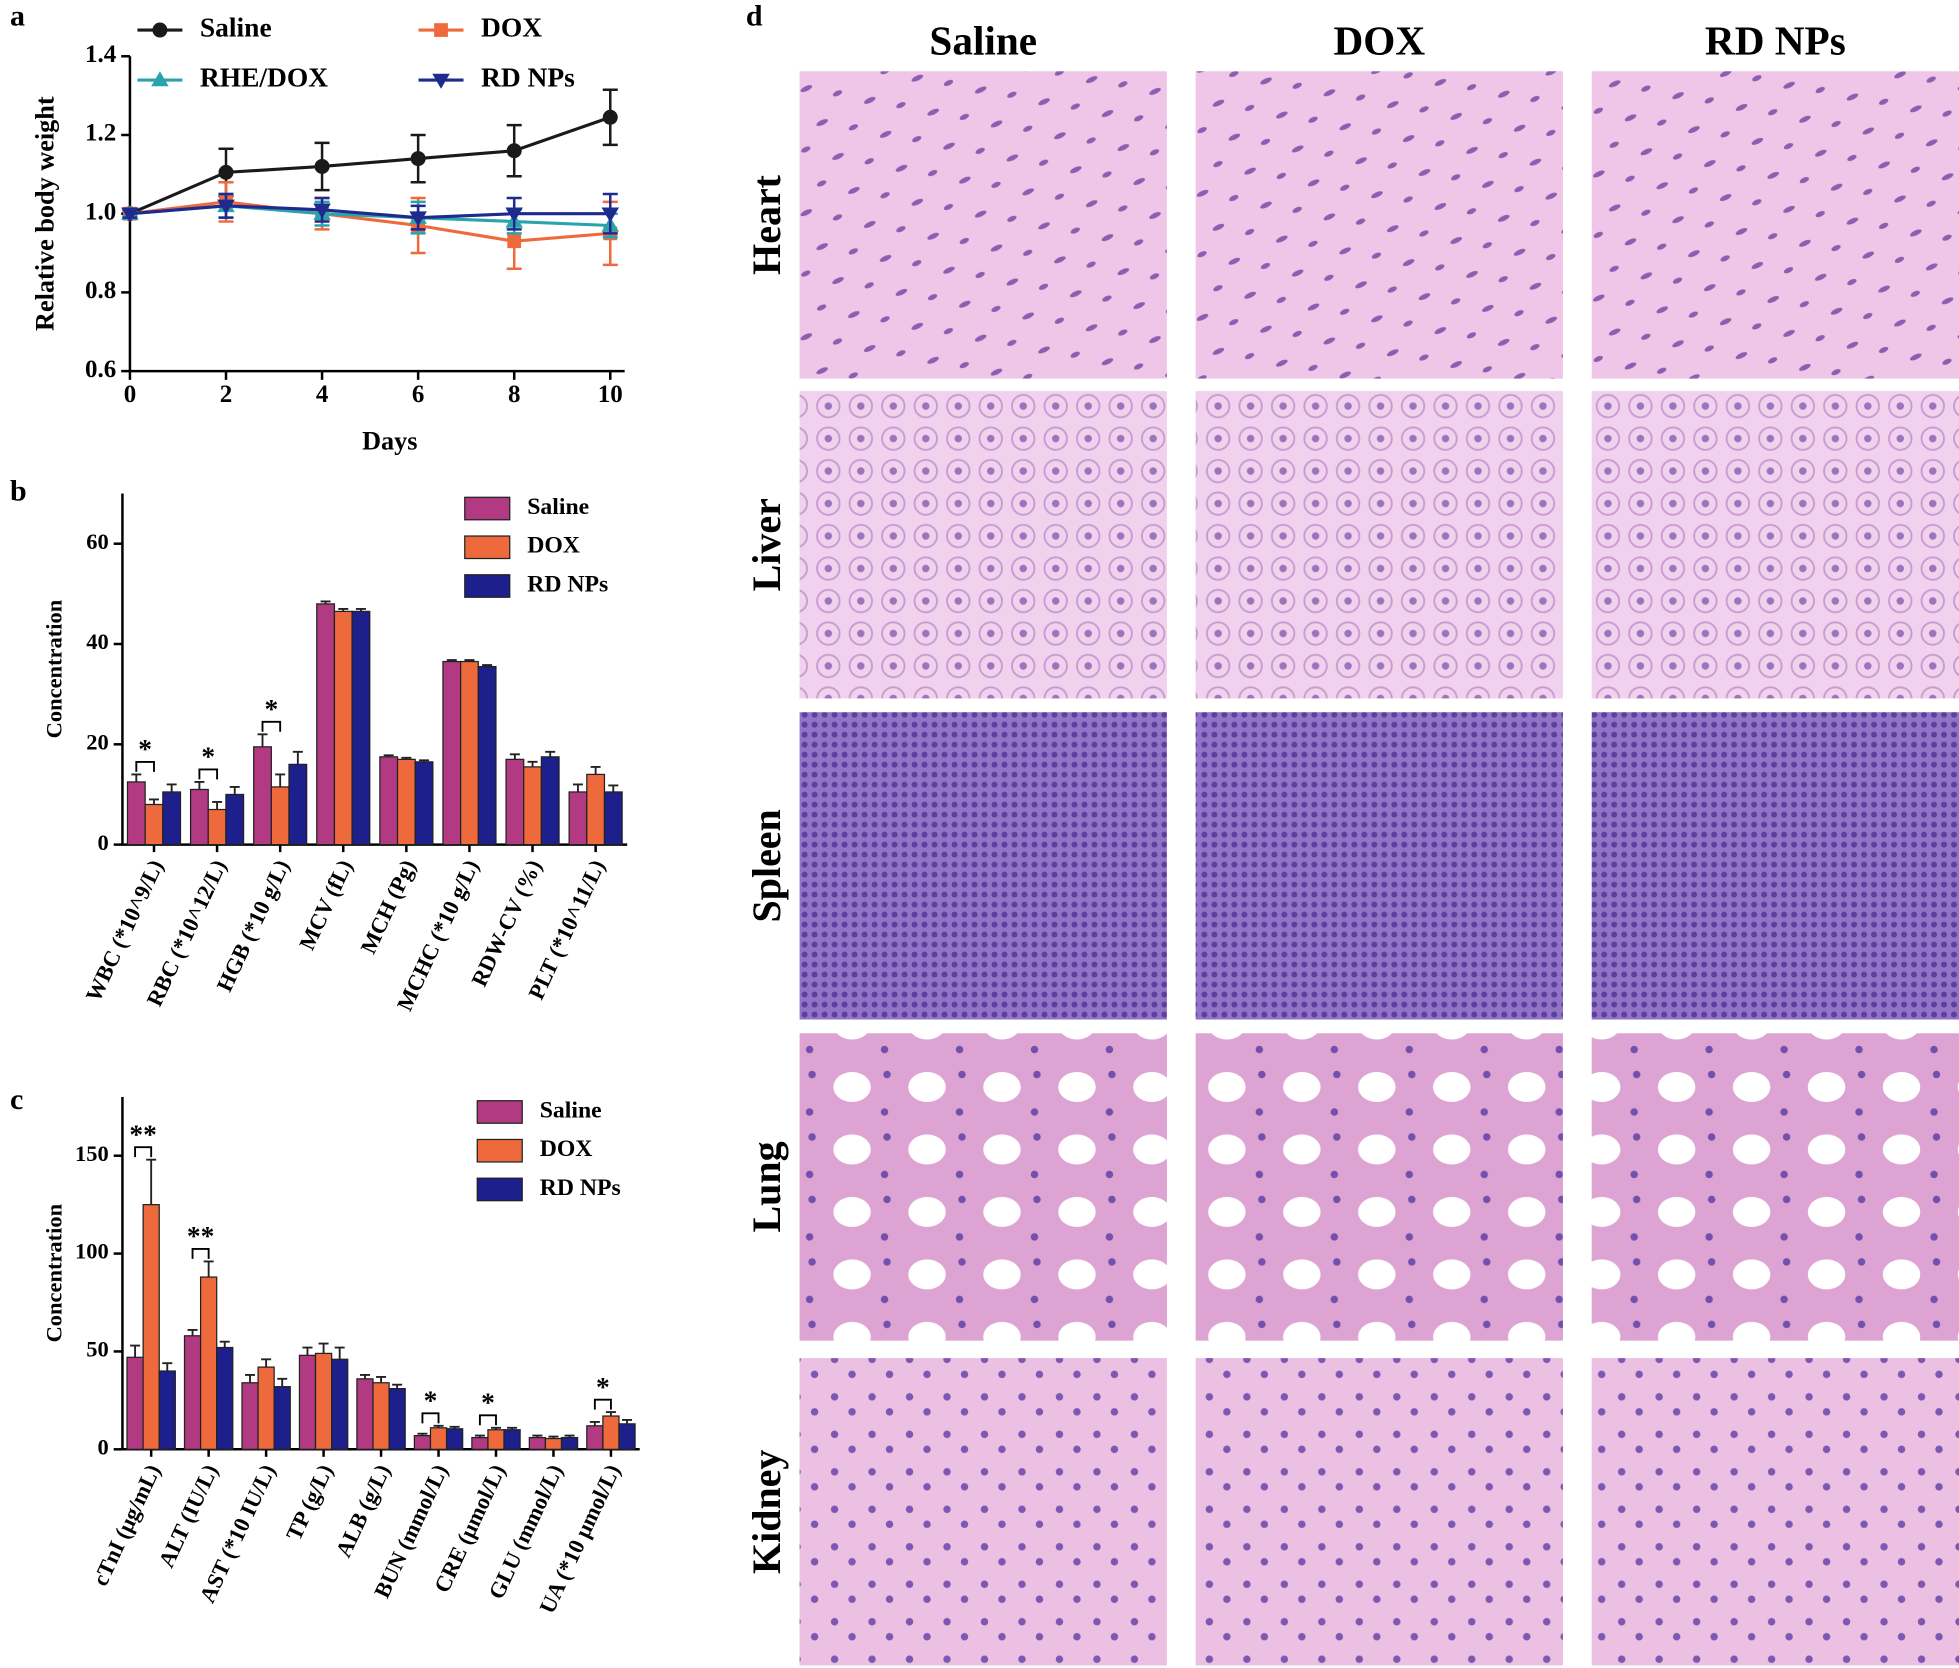 This screenshot has width=1959, height=1668. What do you see at coordinates (142, 1134) in the screenshot?
I see `significance-label: **` at bounding box center [142, 1134].